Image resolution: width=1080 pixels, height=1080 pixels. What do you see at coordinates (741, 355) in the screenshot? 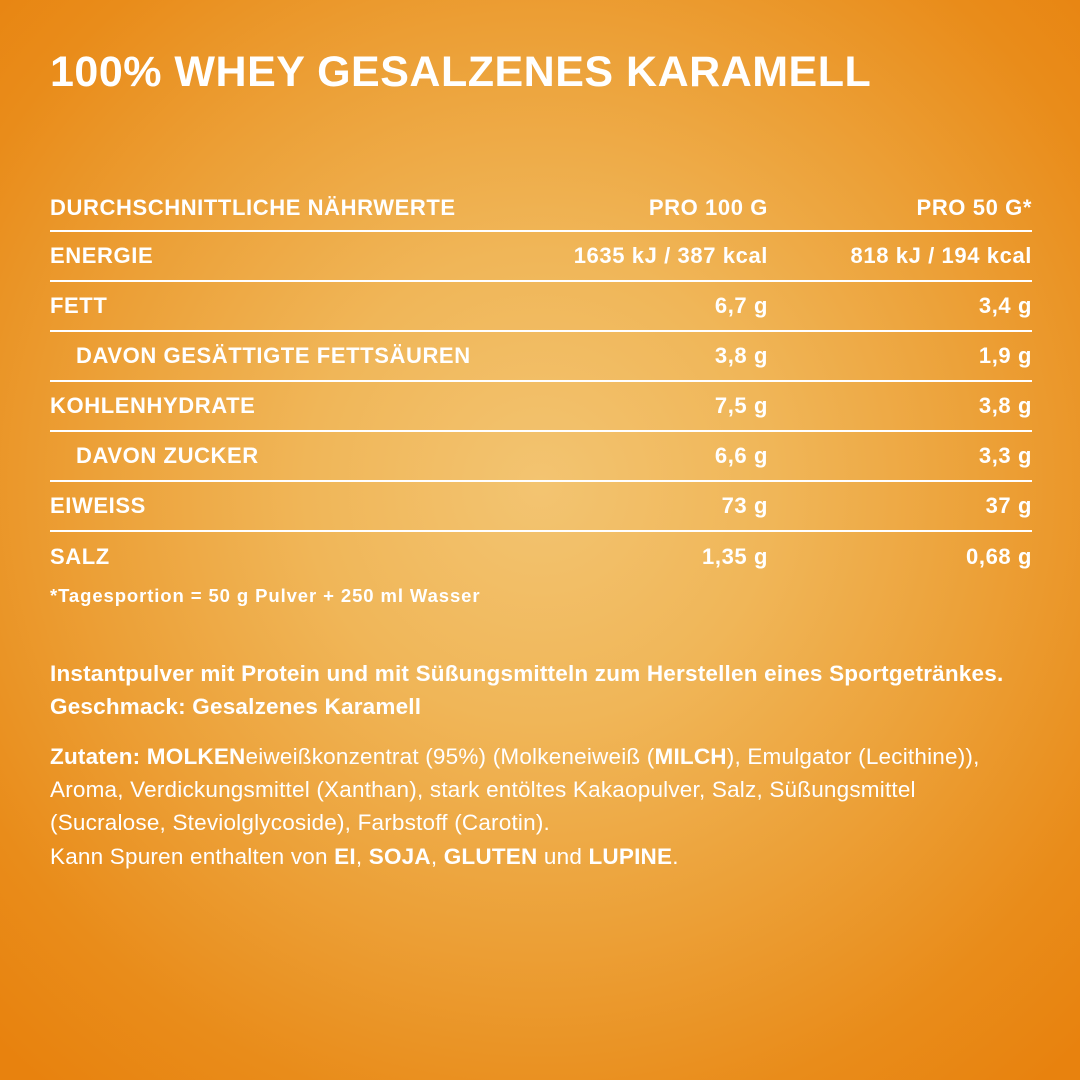
I see `row-per100: 3,8 g` at bounding box center [741, 355].